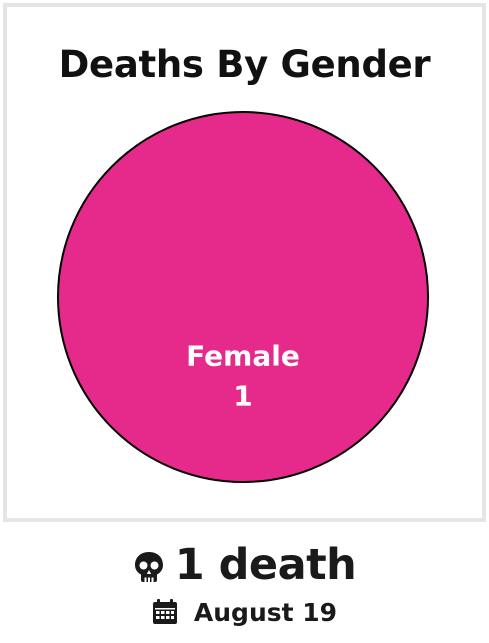 This screenshot has height=643, width=489. I want to click on death-count-row: 1 death, so click(244, 565).